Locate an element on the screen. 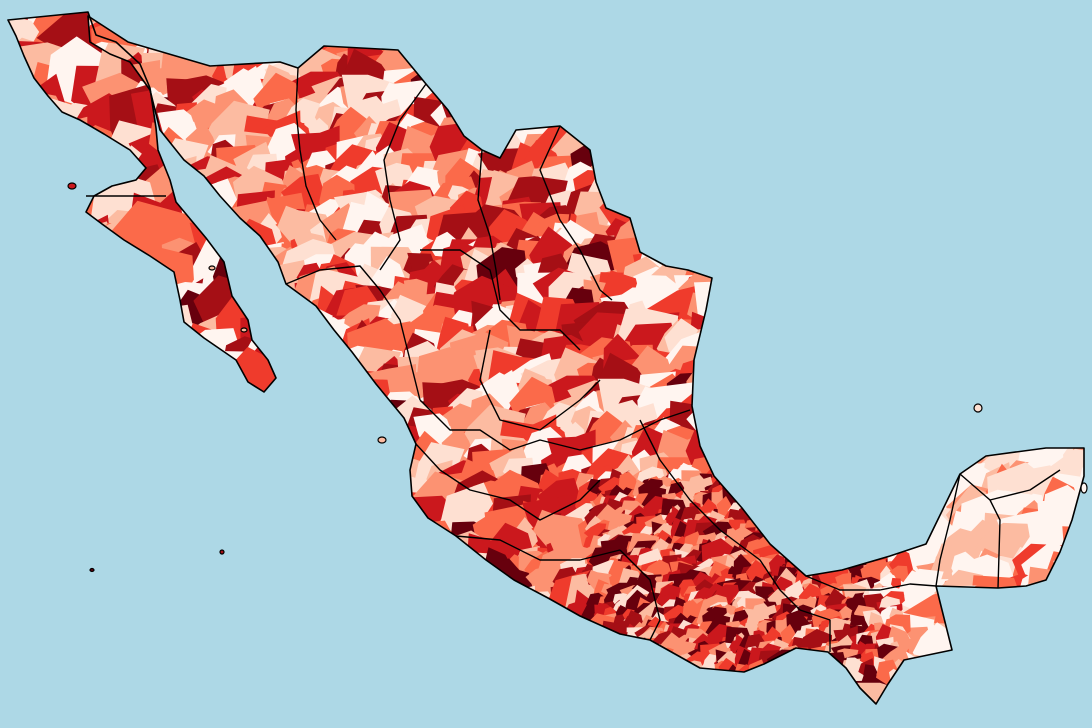  state-border-oaxaca-chiapas is located at coordinates (815, 630).